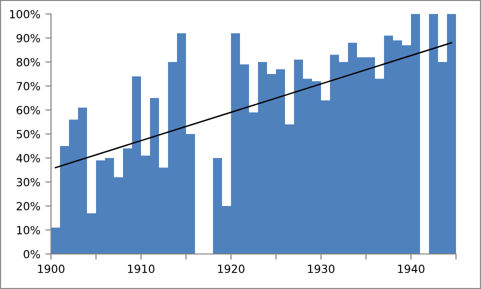 The image size is (481, 289). What do you see at coordinates (51, 269) in the screenshot?
I see `x-tick-label: 1900` at bounding box center [51, 269].